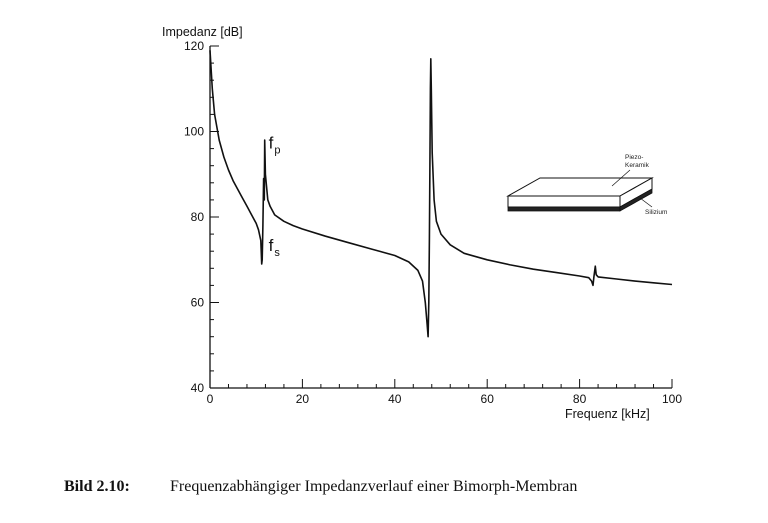  Describe the element at coordinates (210, 399) in the screenshot. I see `x-tick-label: 0` at that location.